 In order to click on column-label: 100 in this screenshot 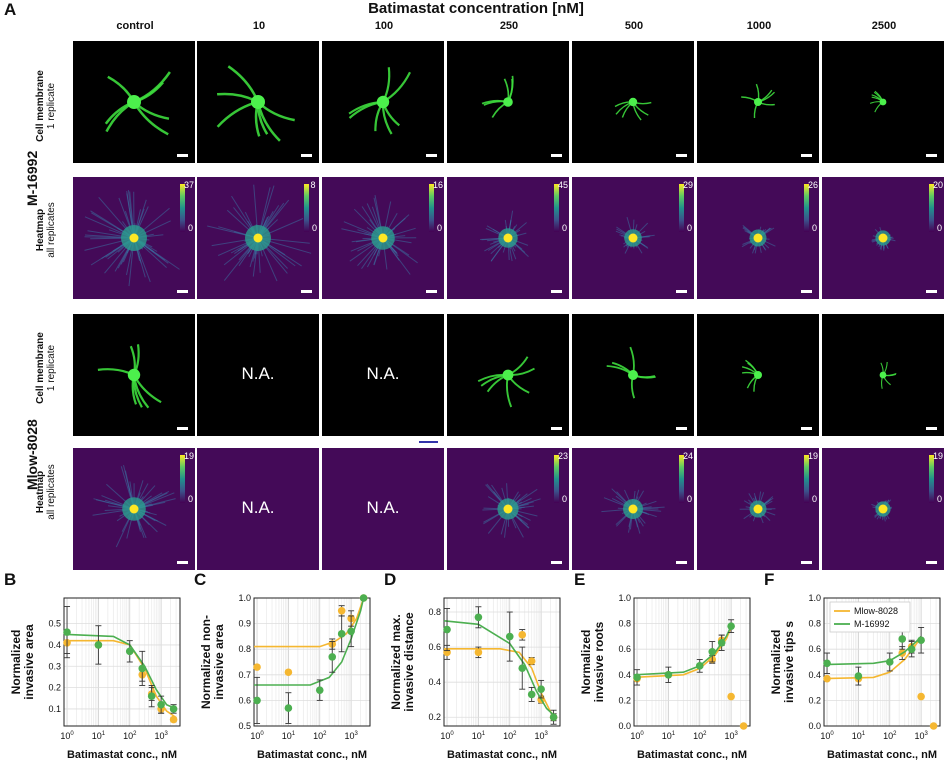, I will do `click(384, 26)`.